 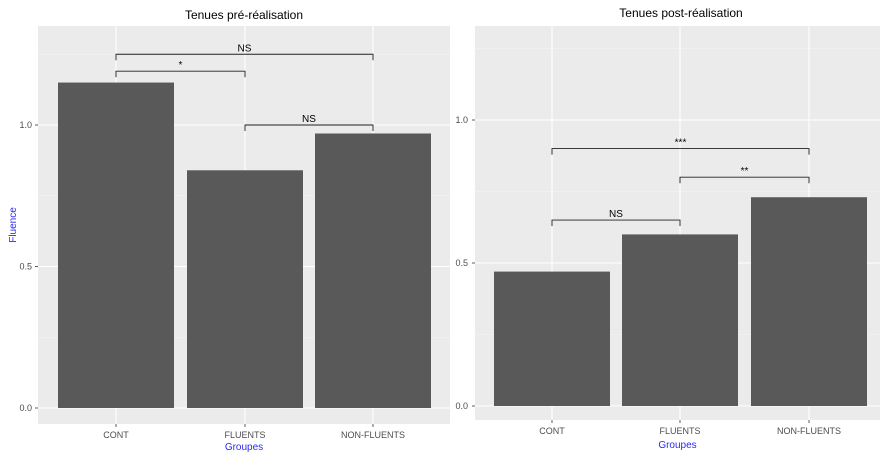 What do you see at coordinates (680, 13) in the screenshot?
I see `chart-title: Tenues post-réalisation` at bounding box center [680, 13].